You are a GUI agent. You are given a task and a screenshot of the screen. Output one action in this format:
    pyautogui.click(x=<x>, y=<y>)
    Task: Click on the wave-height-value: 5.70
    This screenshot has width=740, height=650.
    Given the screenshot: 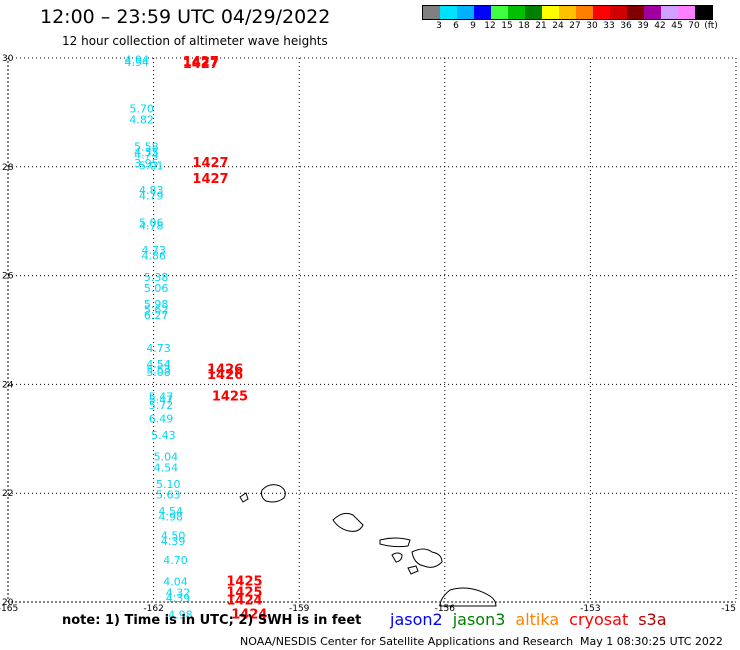 What is the action you would take?
    pyautogui.click(x=141, y=108)
    